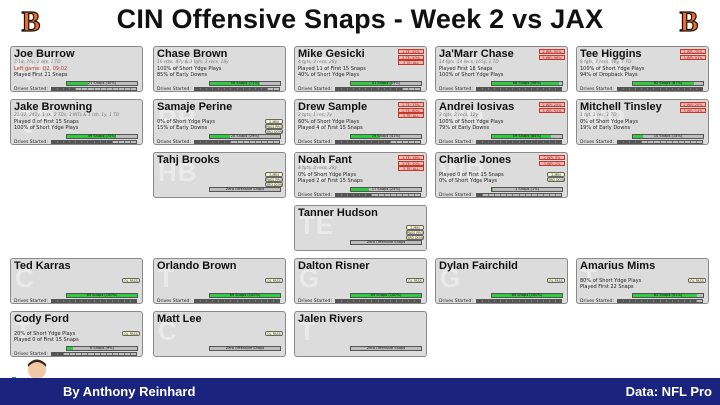 This screenshot has width=720, height=405. What do you see at coordinates (411, 57) in the screenshot?
I see `formation-badge: 2 TE: 50%` at bounding box center [411, 57].